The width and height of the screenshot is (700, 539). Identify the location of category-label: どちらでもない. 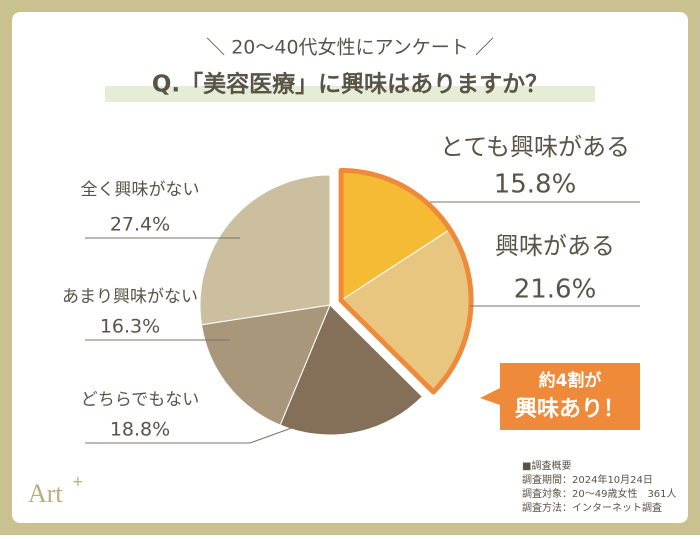
(140, 400).